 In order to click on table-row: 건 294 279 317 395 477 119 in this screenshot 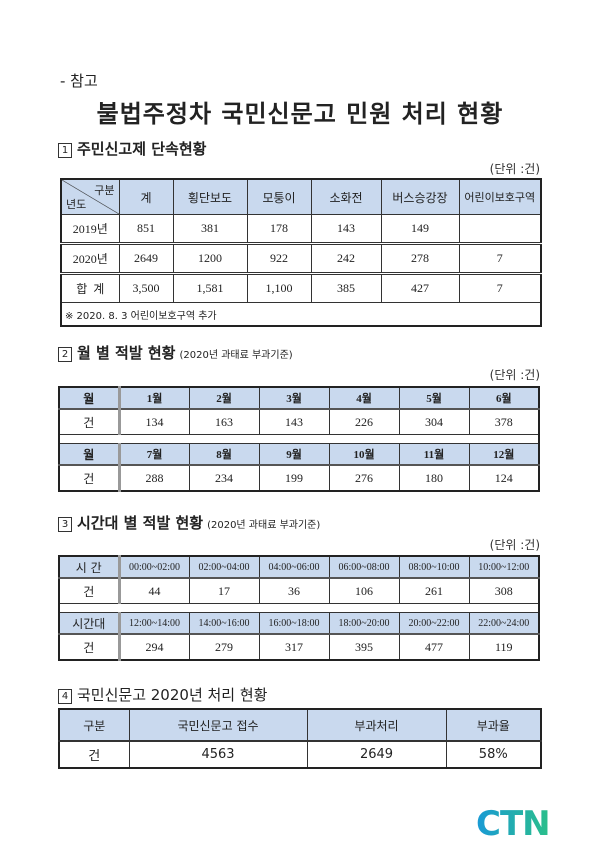, I will do `click(299, 647)`.